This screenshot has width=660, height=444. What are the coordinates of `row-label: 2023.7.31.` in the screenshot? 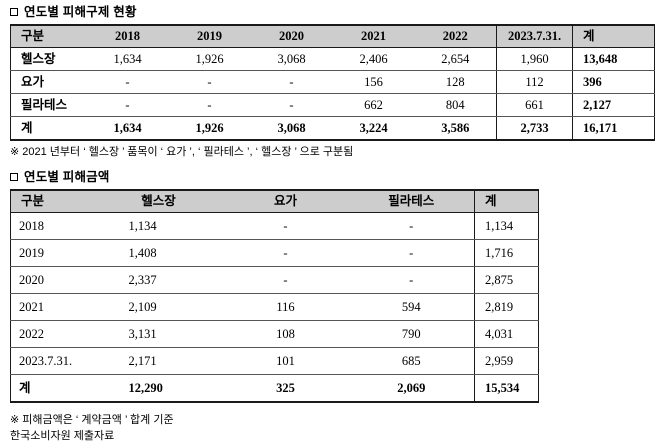 It's located at (52, 361).